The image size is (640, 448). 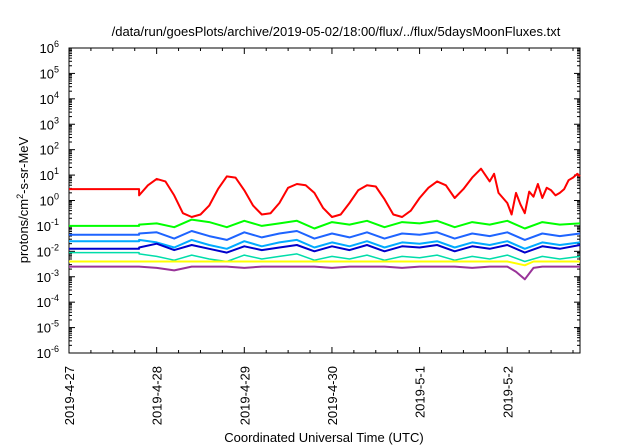 I want to click on y-axis-label: protons/cm2-s-sr-MeV, so click(x=23, y=199).